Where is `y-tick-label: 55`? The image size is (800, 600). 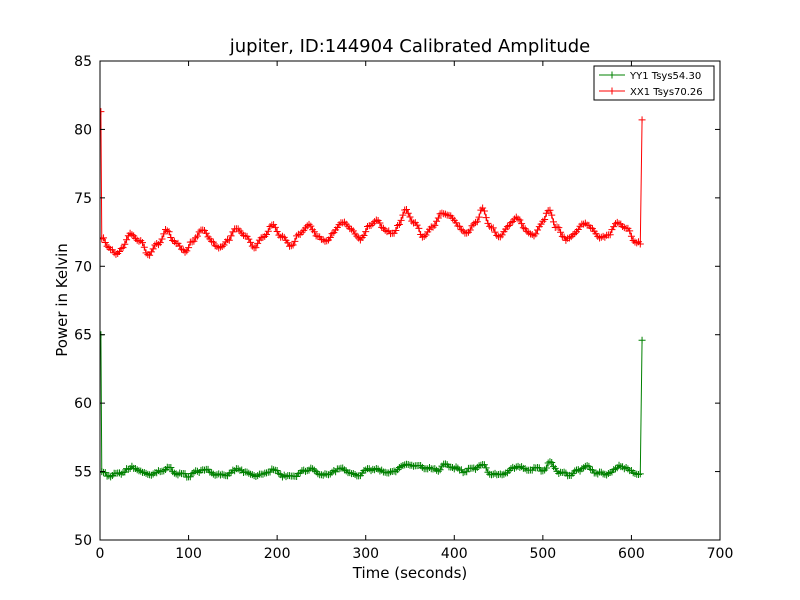 y-tick-label: 55 is located at coordinates (83, 473).